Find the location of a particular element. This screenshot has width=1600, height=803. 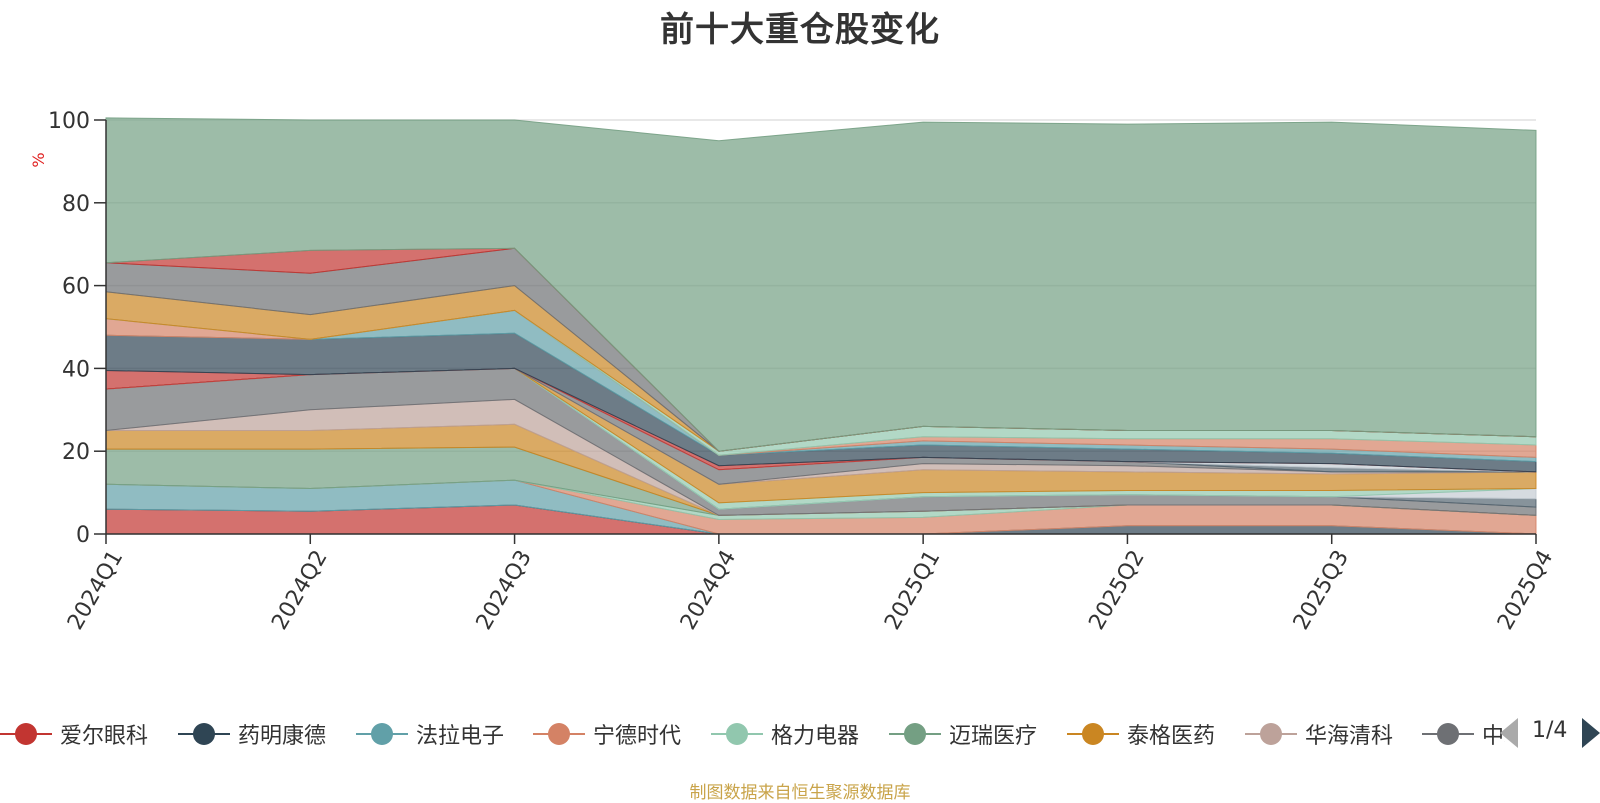

legend-label: 爱尔眼科 is located at coordinates (104, 736).